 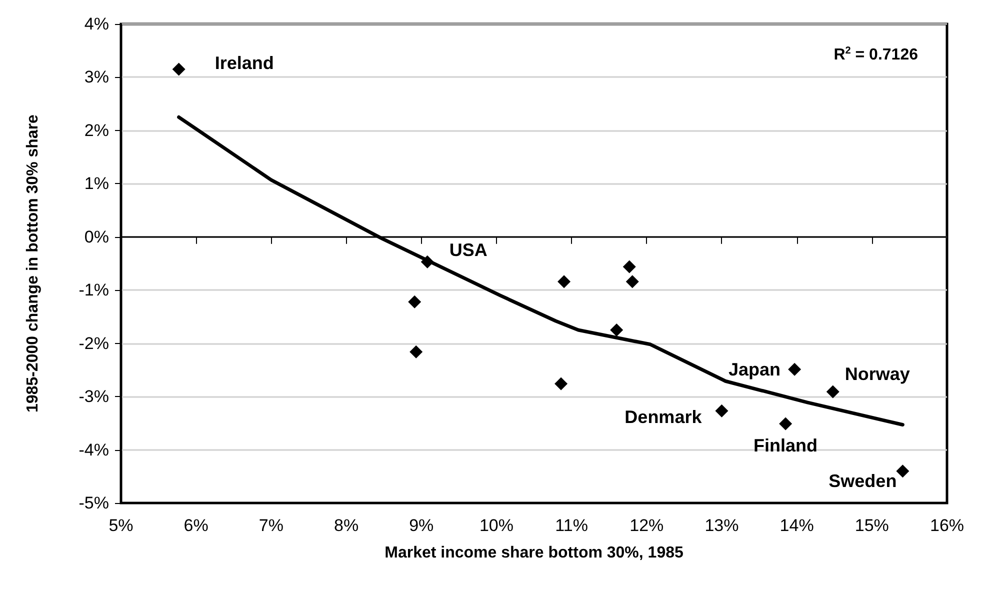 What do you see at coordinates (33, 263) in the screenshot?
I see `y-axis-title: 1985-2000 change in bottom 30% share` at bounding box center [33, 263].